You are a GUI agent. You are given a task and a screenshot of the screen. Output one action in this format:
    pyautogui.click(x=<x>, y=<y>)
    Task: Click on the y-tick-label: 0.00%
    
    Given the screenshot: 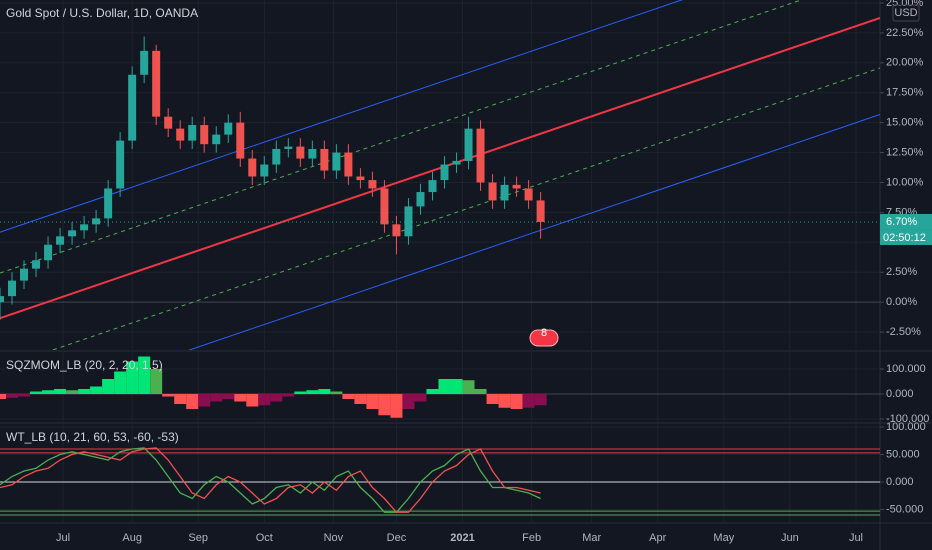 What is the action you would take?
    pyautogui.click(x=901, y=302)
    